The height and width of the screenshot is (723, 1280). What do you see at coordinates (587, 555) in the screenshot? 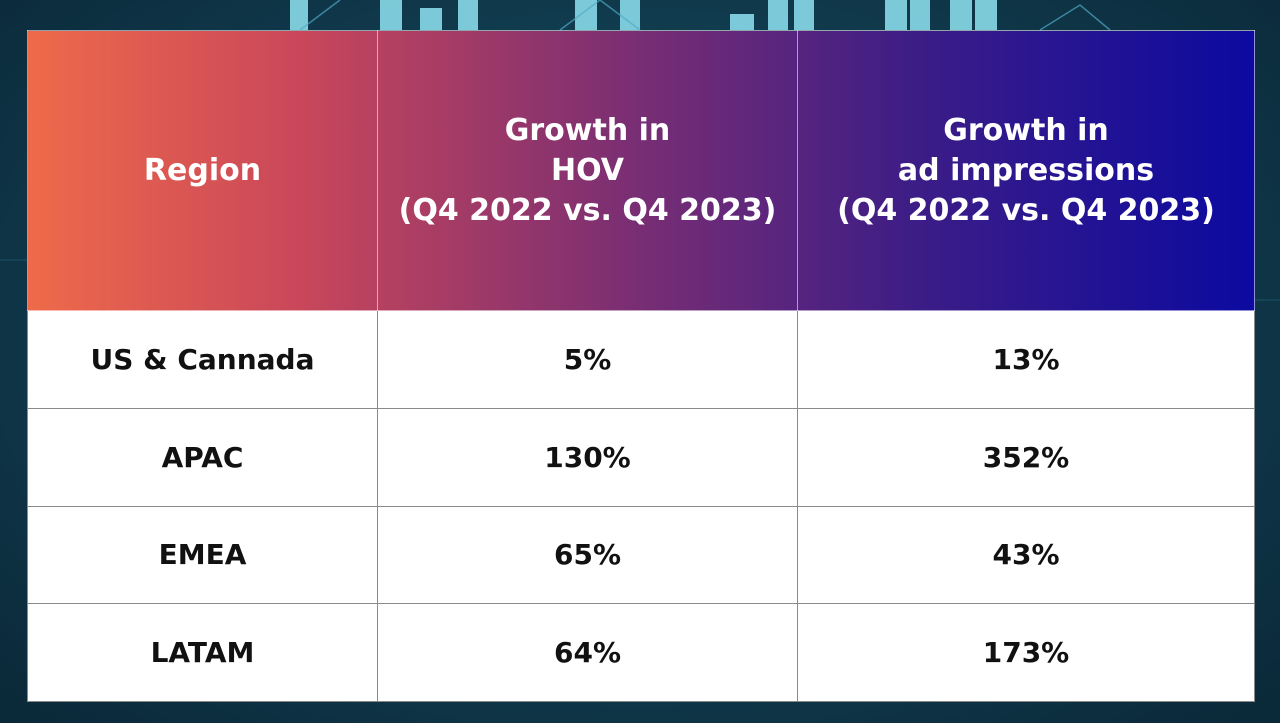
I see `hov-growth-cell: 65%` at bounding box center [587, 555].